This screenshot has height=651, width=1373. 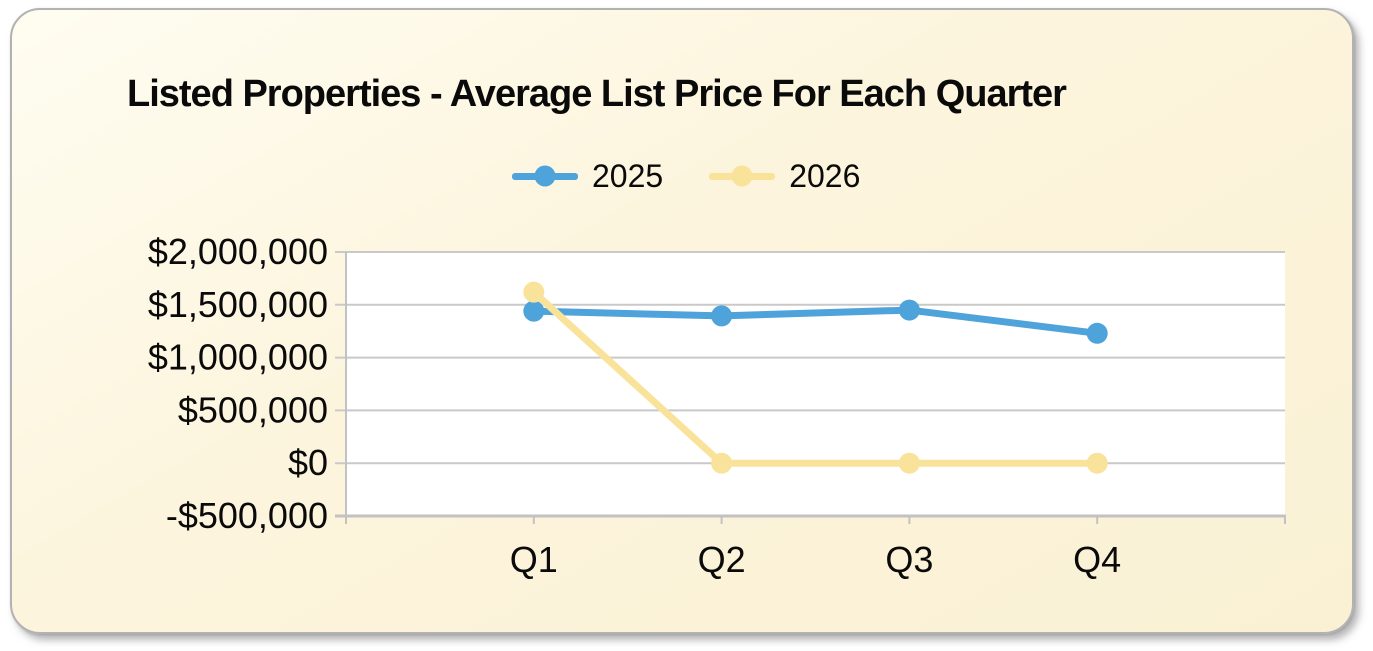 I want to click on chart-legend: 2025 2026, so click(x=686, y=176).